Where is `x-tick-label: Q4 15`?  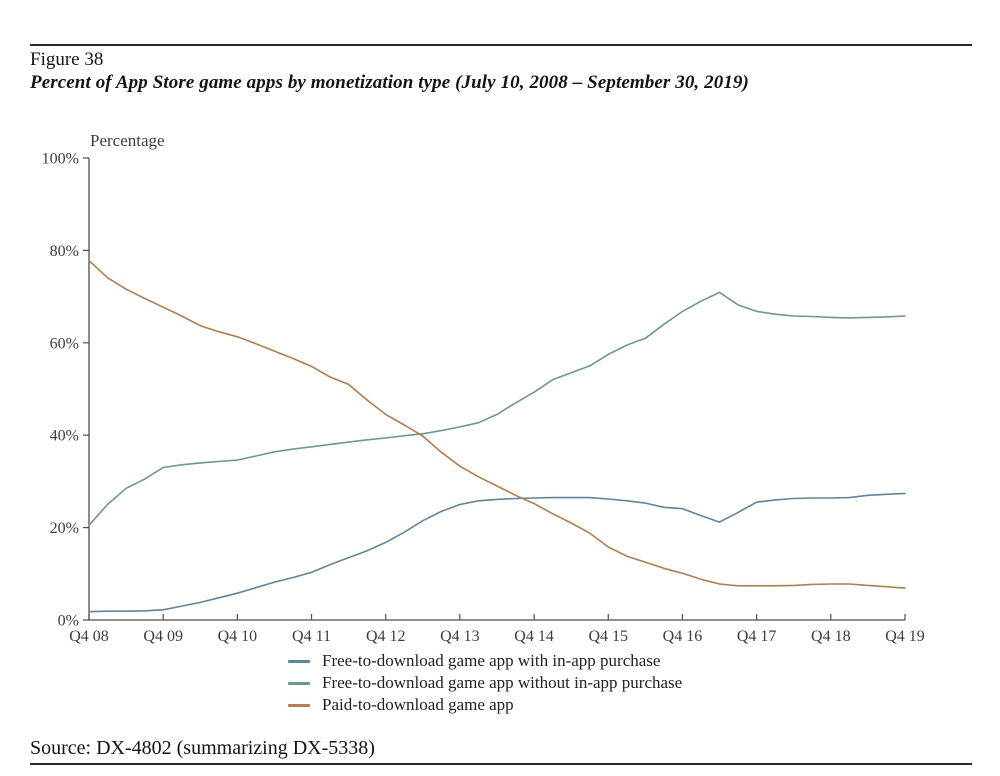 x-tick-label: Q4 15 is located at coordinates (608, 636).